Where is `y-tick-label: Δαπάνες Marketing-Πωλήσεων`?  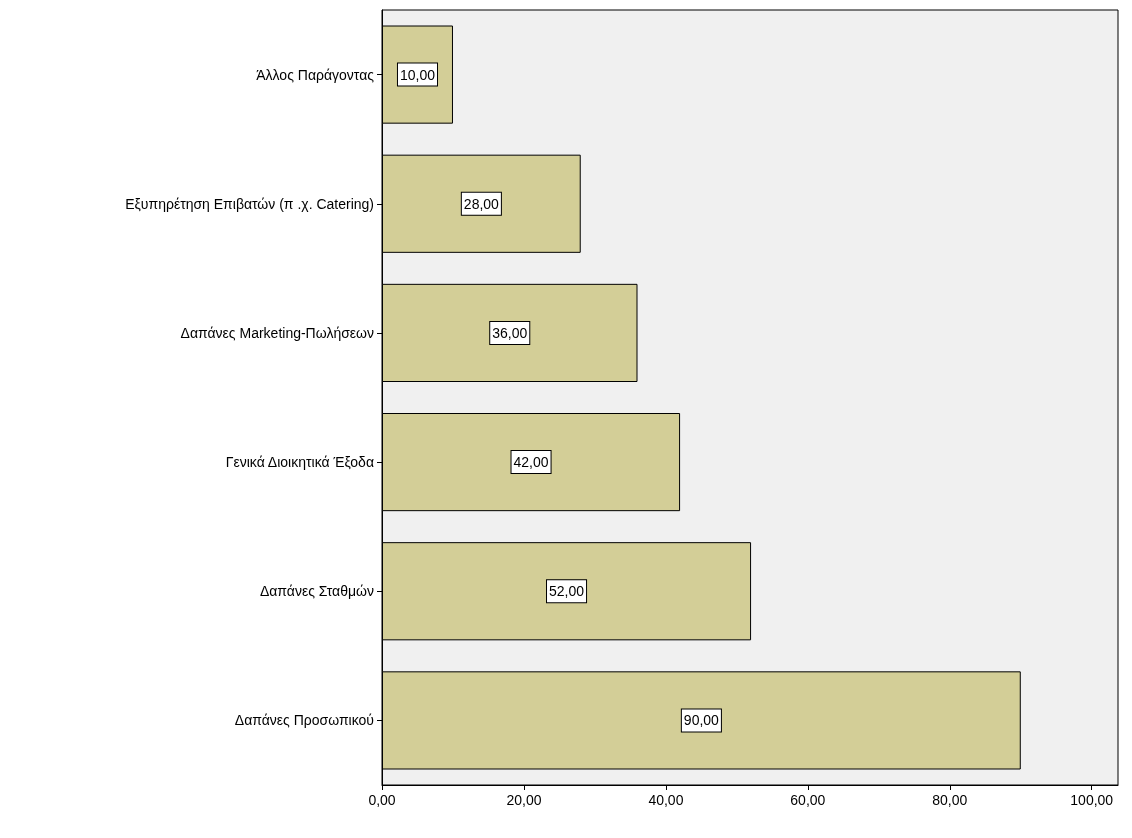
y-tick-label: Δαπάνες Marketing-Πωλήσεων is located at coordinates (277, 332).